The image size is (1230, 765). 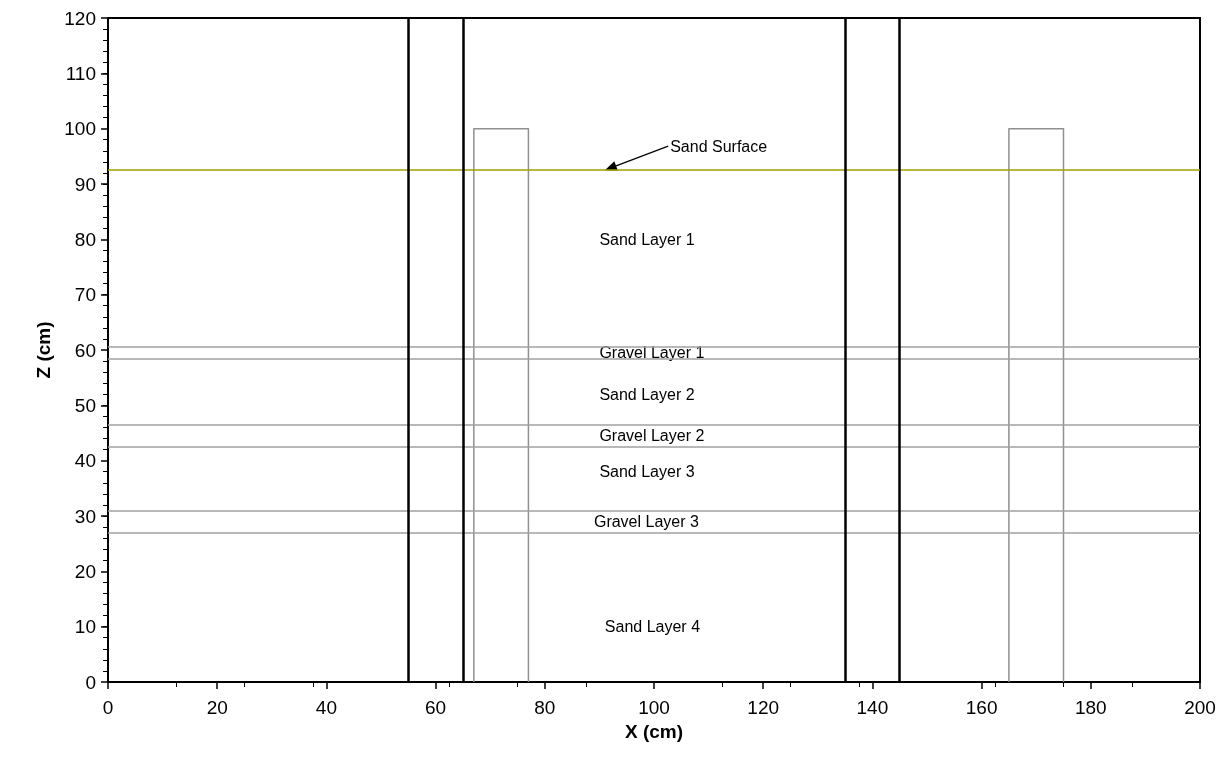 I want to click on x-tick-label: 40, so click(x=326, y=707).